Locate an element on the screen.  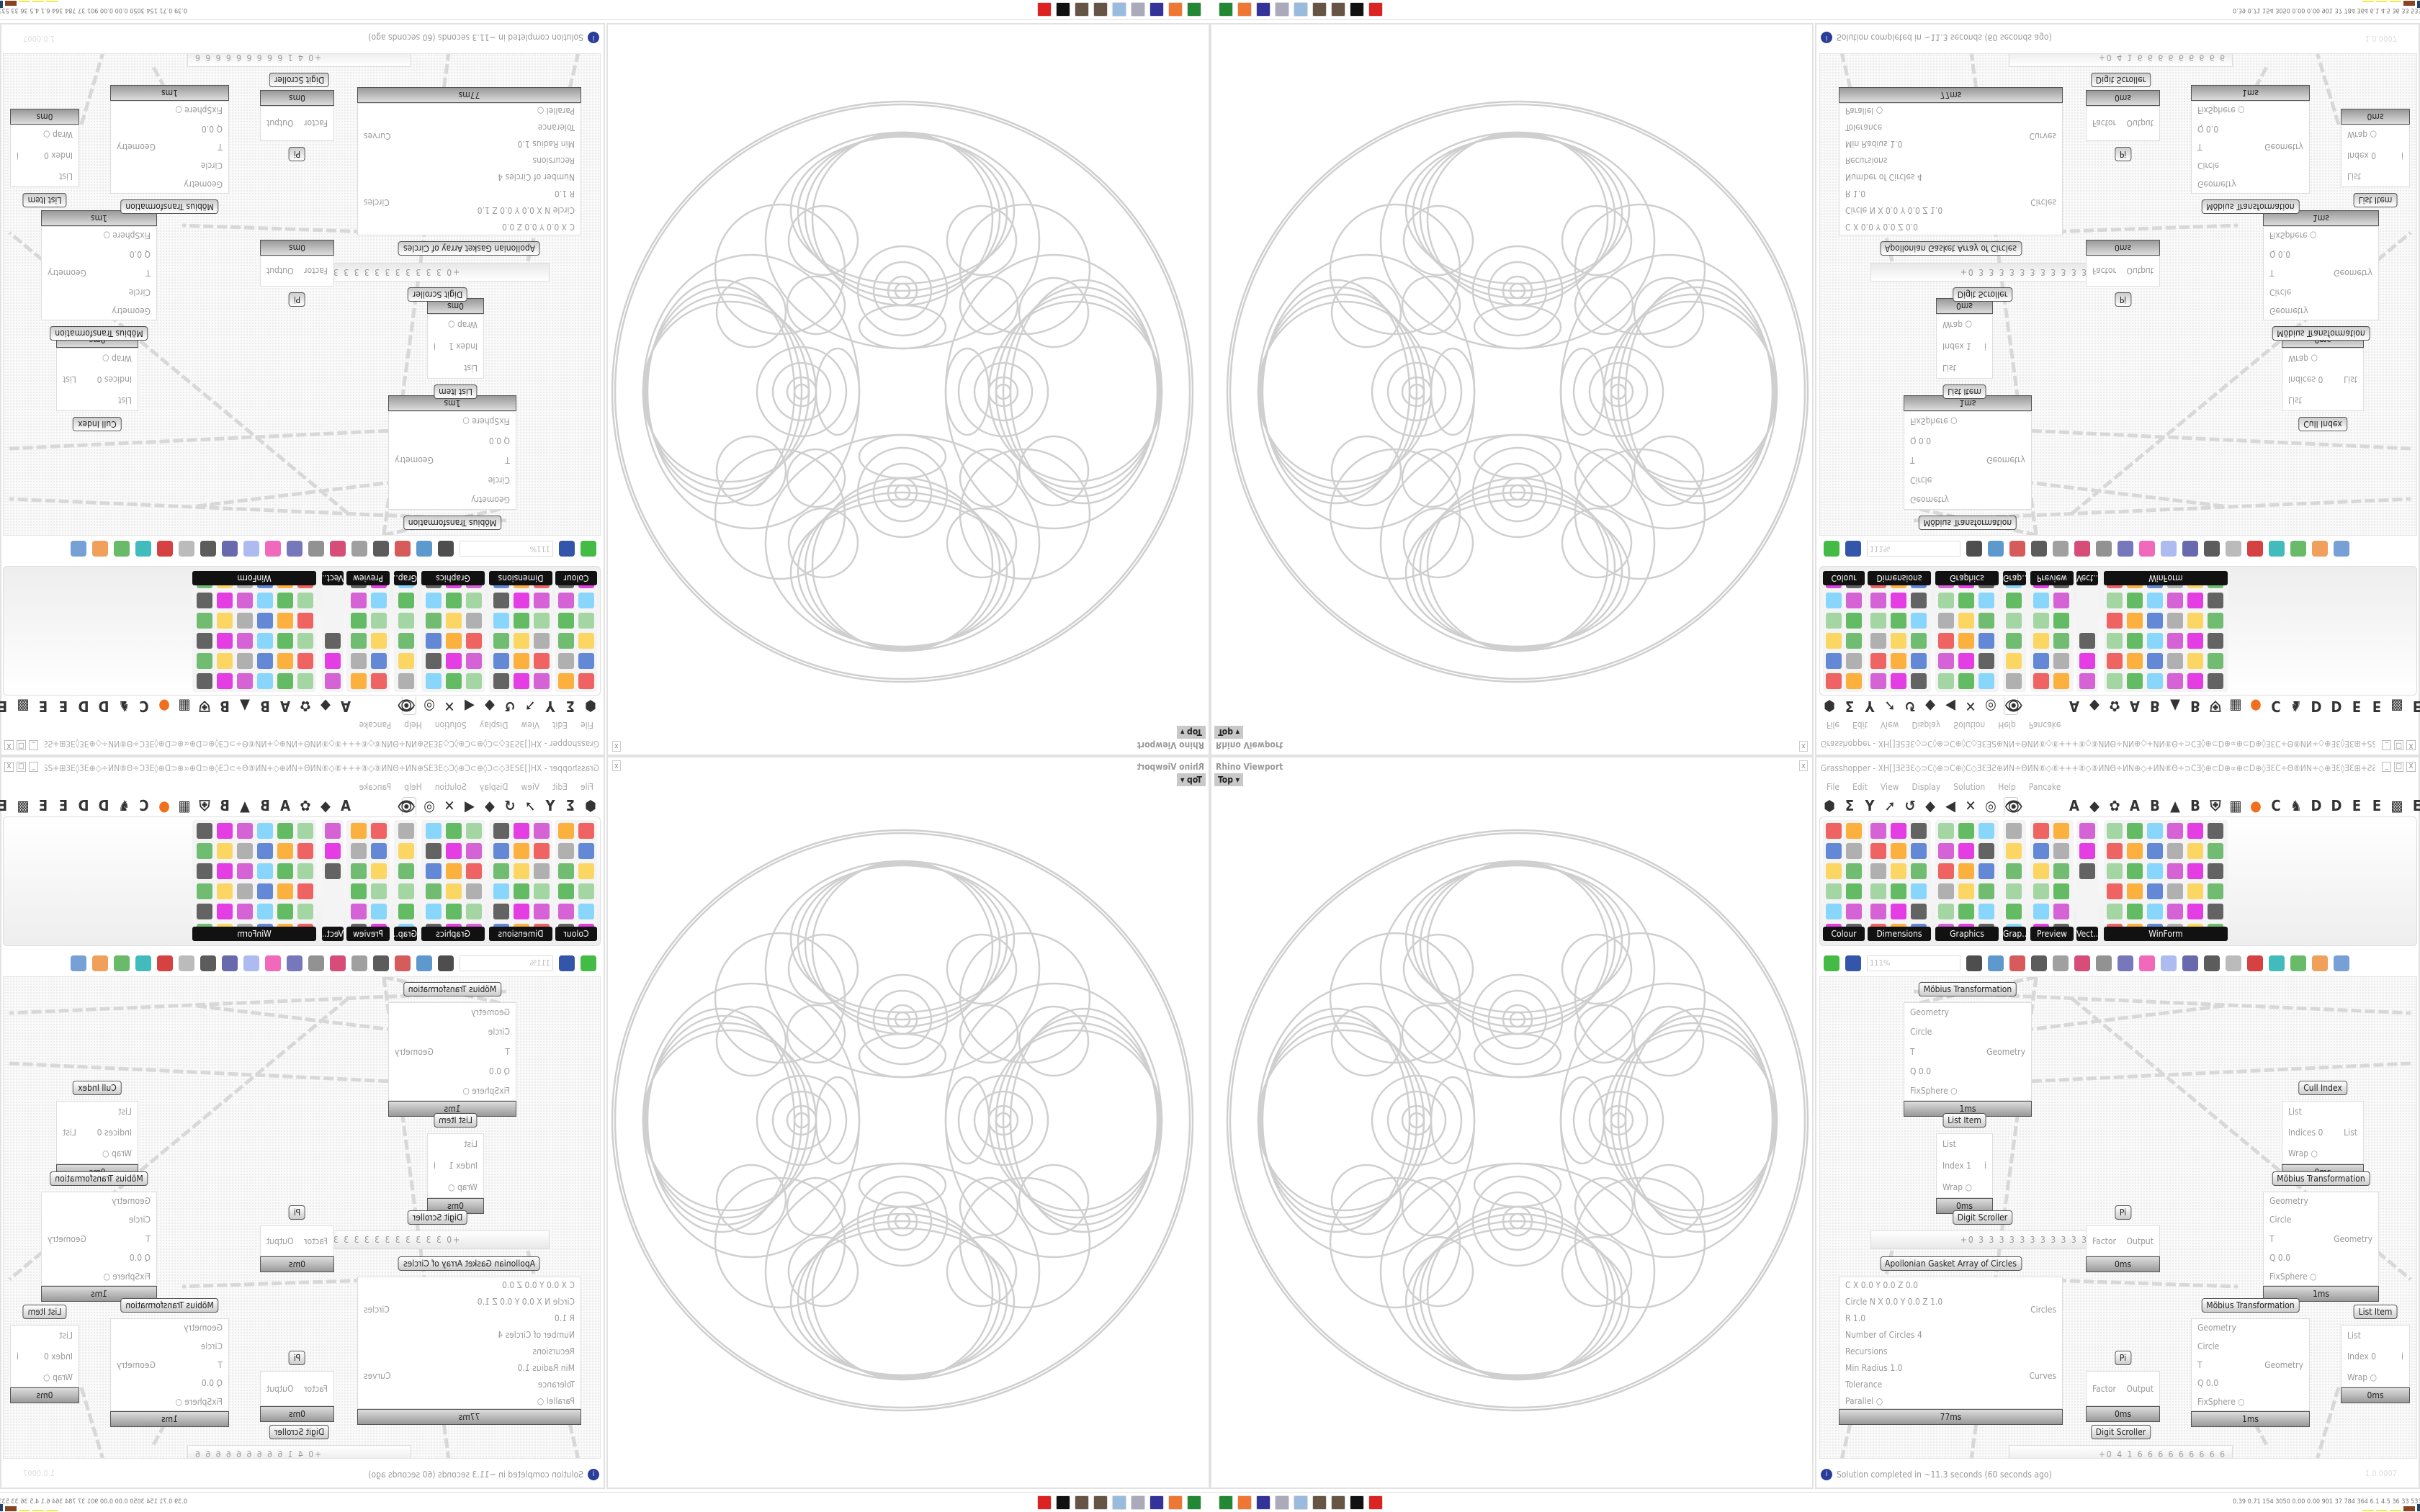
gear-icon is located at coordinates (1338, 9).